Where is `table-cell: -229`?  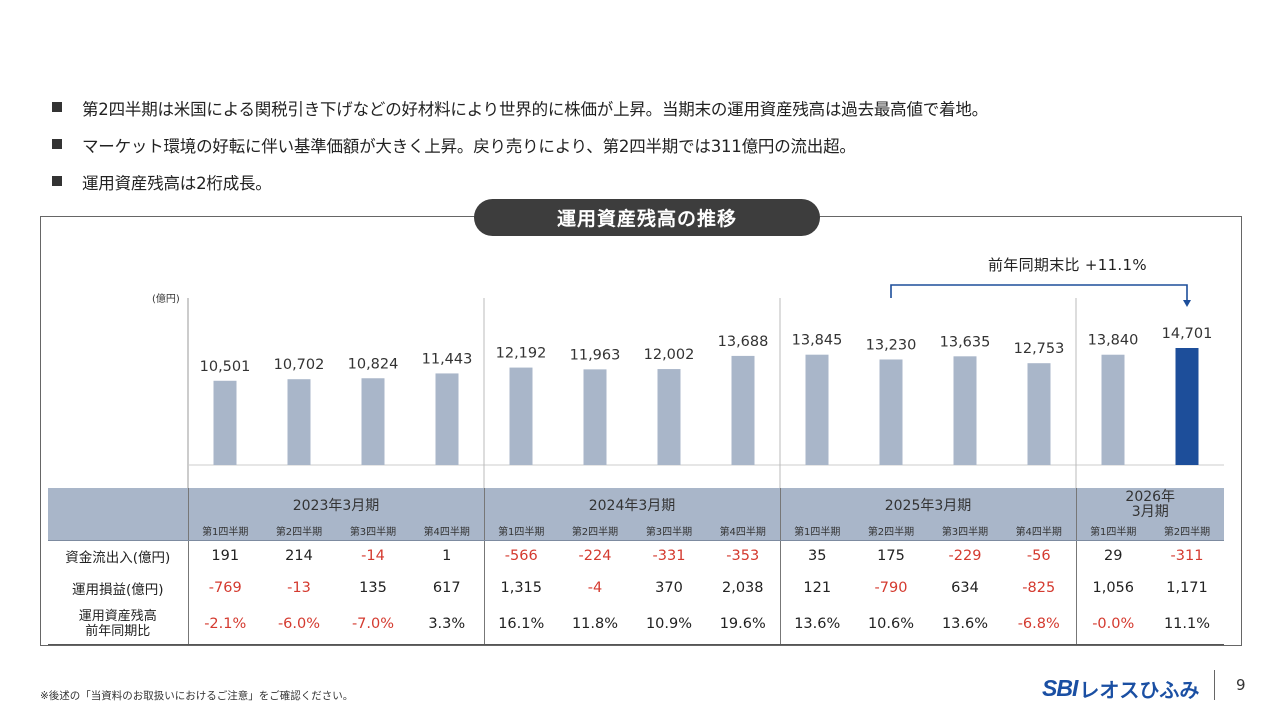 table-cell: -229 is located at coordinates (965, 556).